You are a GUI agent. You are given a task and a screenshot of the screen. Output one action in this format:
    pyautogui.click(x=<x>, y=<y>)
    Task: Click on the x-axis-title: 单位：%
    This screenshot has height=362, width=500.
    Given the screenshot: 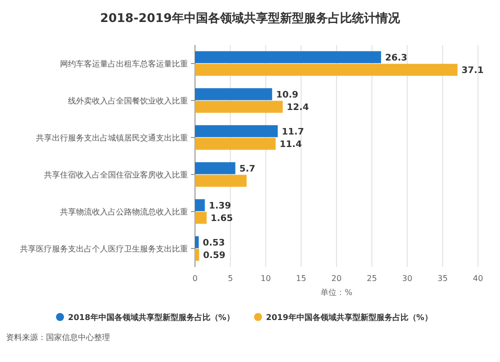 What is the action you would take?
    pyautogui.click(x=336, y=292)
    